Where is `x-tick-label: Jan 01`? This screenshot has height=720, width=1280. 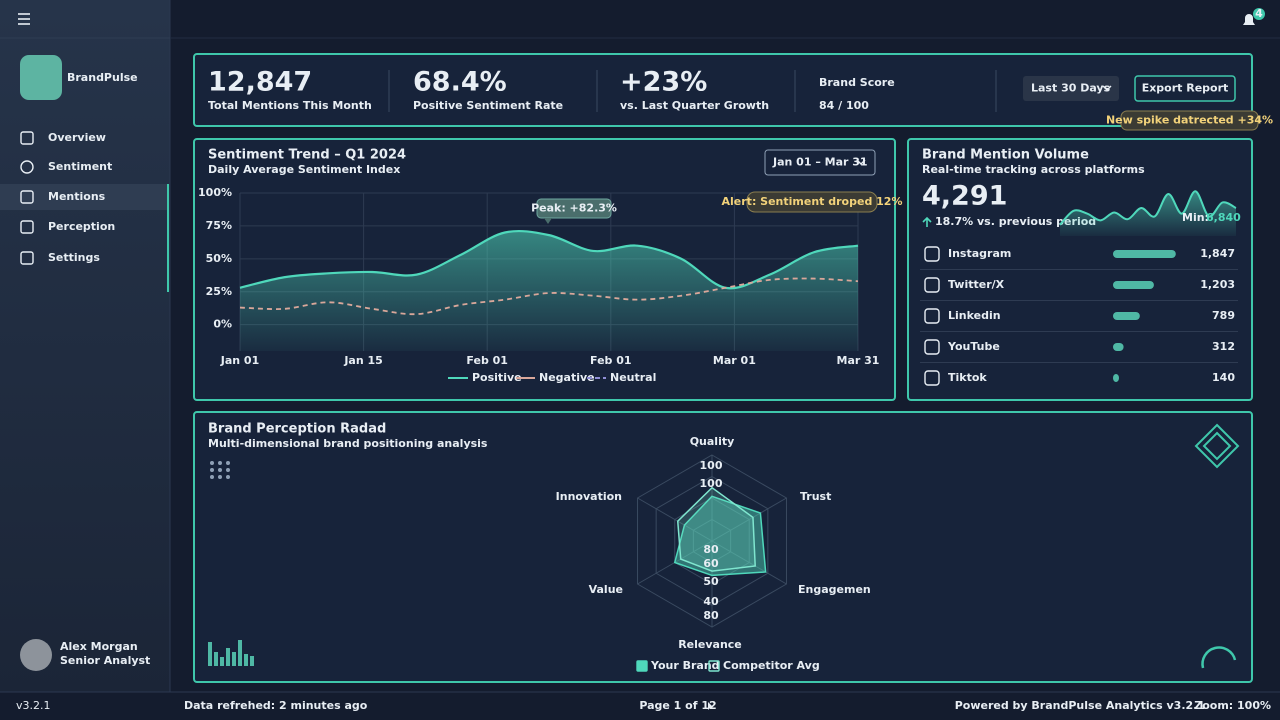 x-tick-label: Jan 01 is located at coordinates (239, 360).